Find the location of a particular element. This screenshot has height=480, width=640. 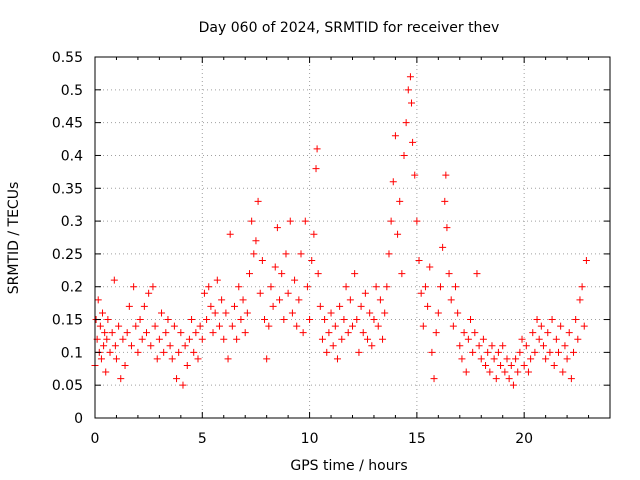

y-tick-label: 0.25 is located at coordinates (67, 255).